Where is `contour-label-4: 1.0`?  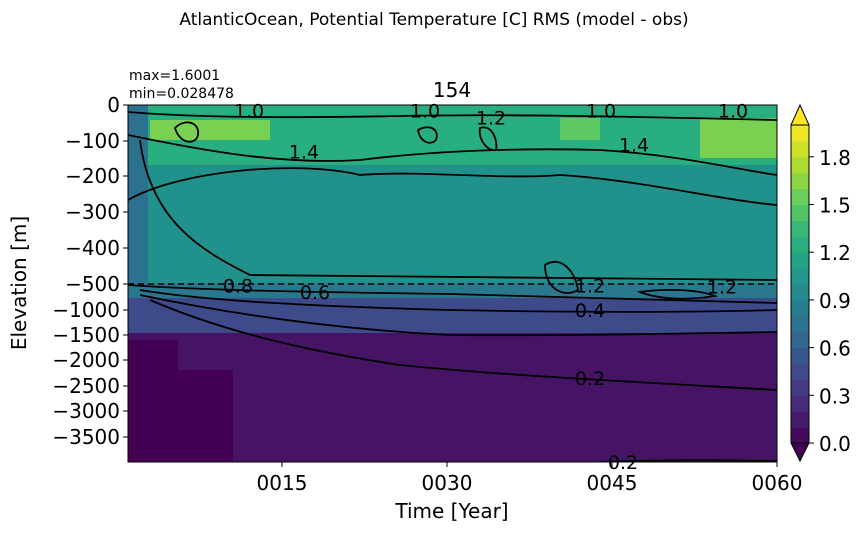
contour-label-4: 1.0 is located at coordinates (733, 111).